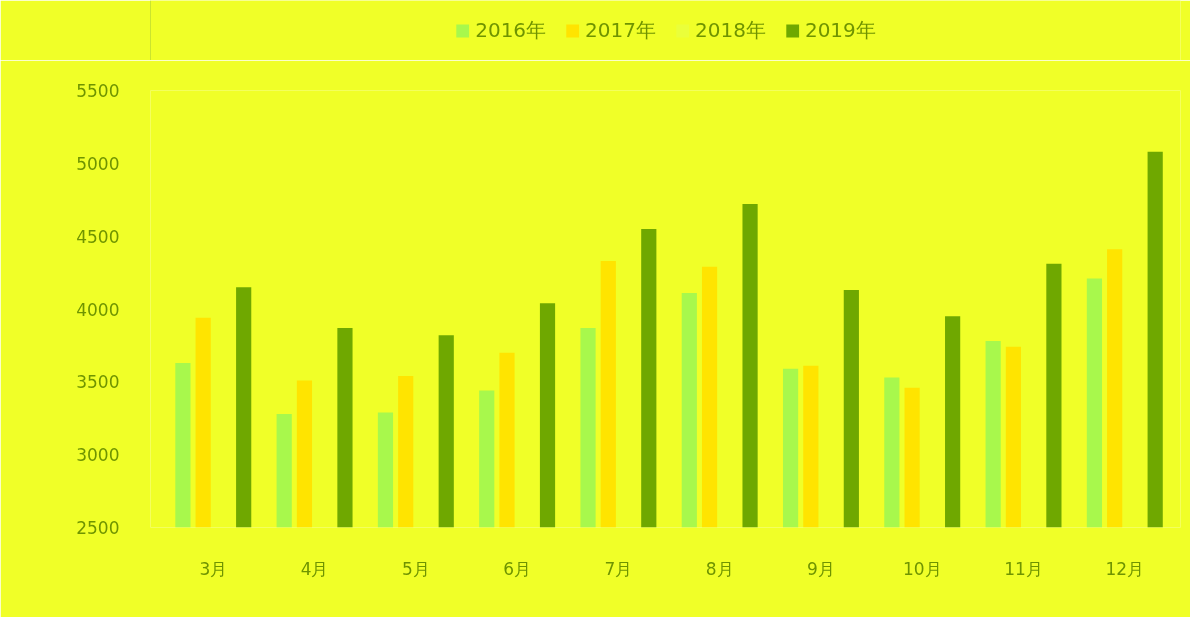  What do you see at coordinates (511, 30) in the screenshot?
I see `legend-label: 2016年` at bounding box center [511, 30].